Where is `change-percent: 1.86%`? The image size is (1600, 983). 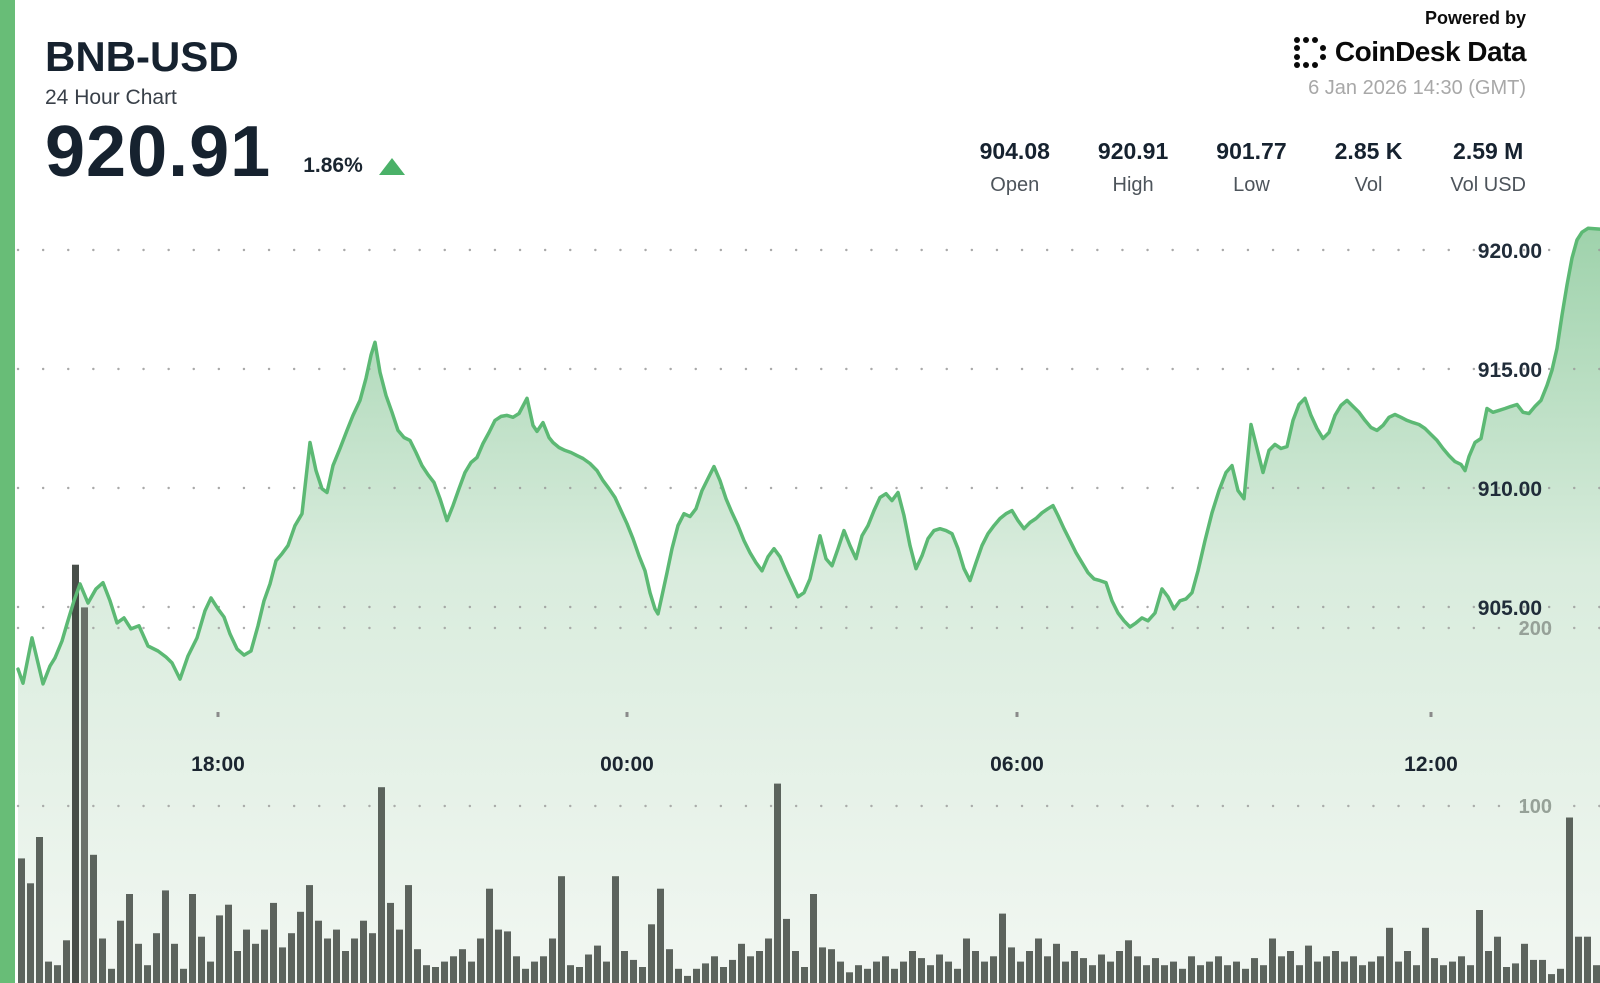 change-percent: 1.86% is located at coordinates (333, 166).